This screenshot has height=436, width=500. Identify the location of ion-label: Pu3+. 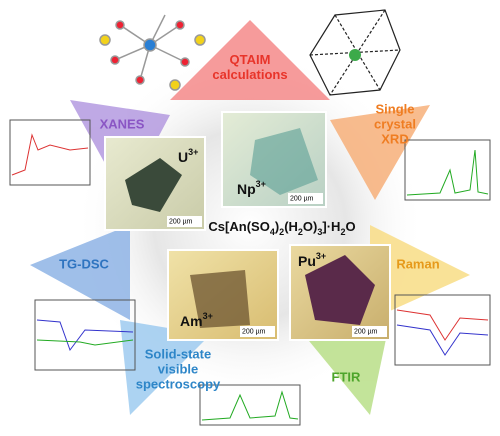
(312, 259).